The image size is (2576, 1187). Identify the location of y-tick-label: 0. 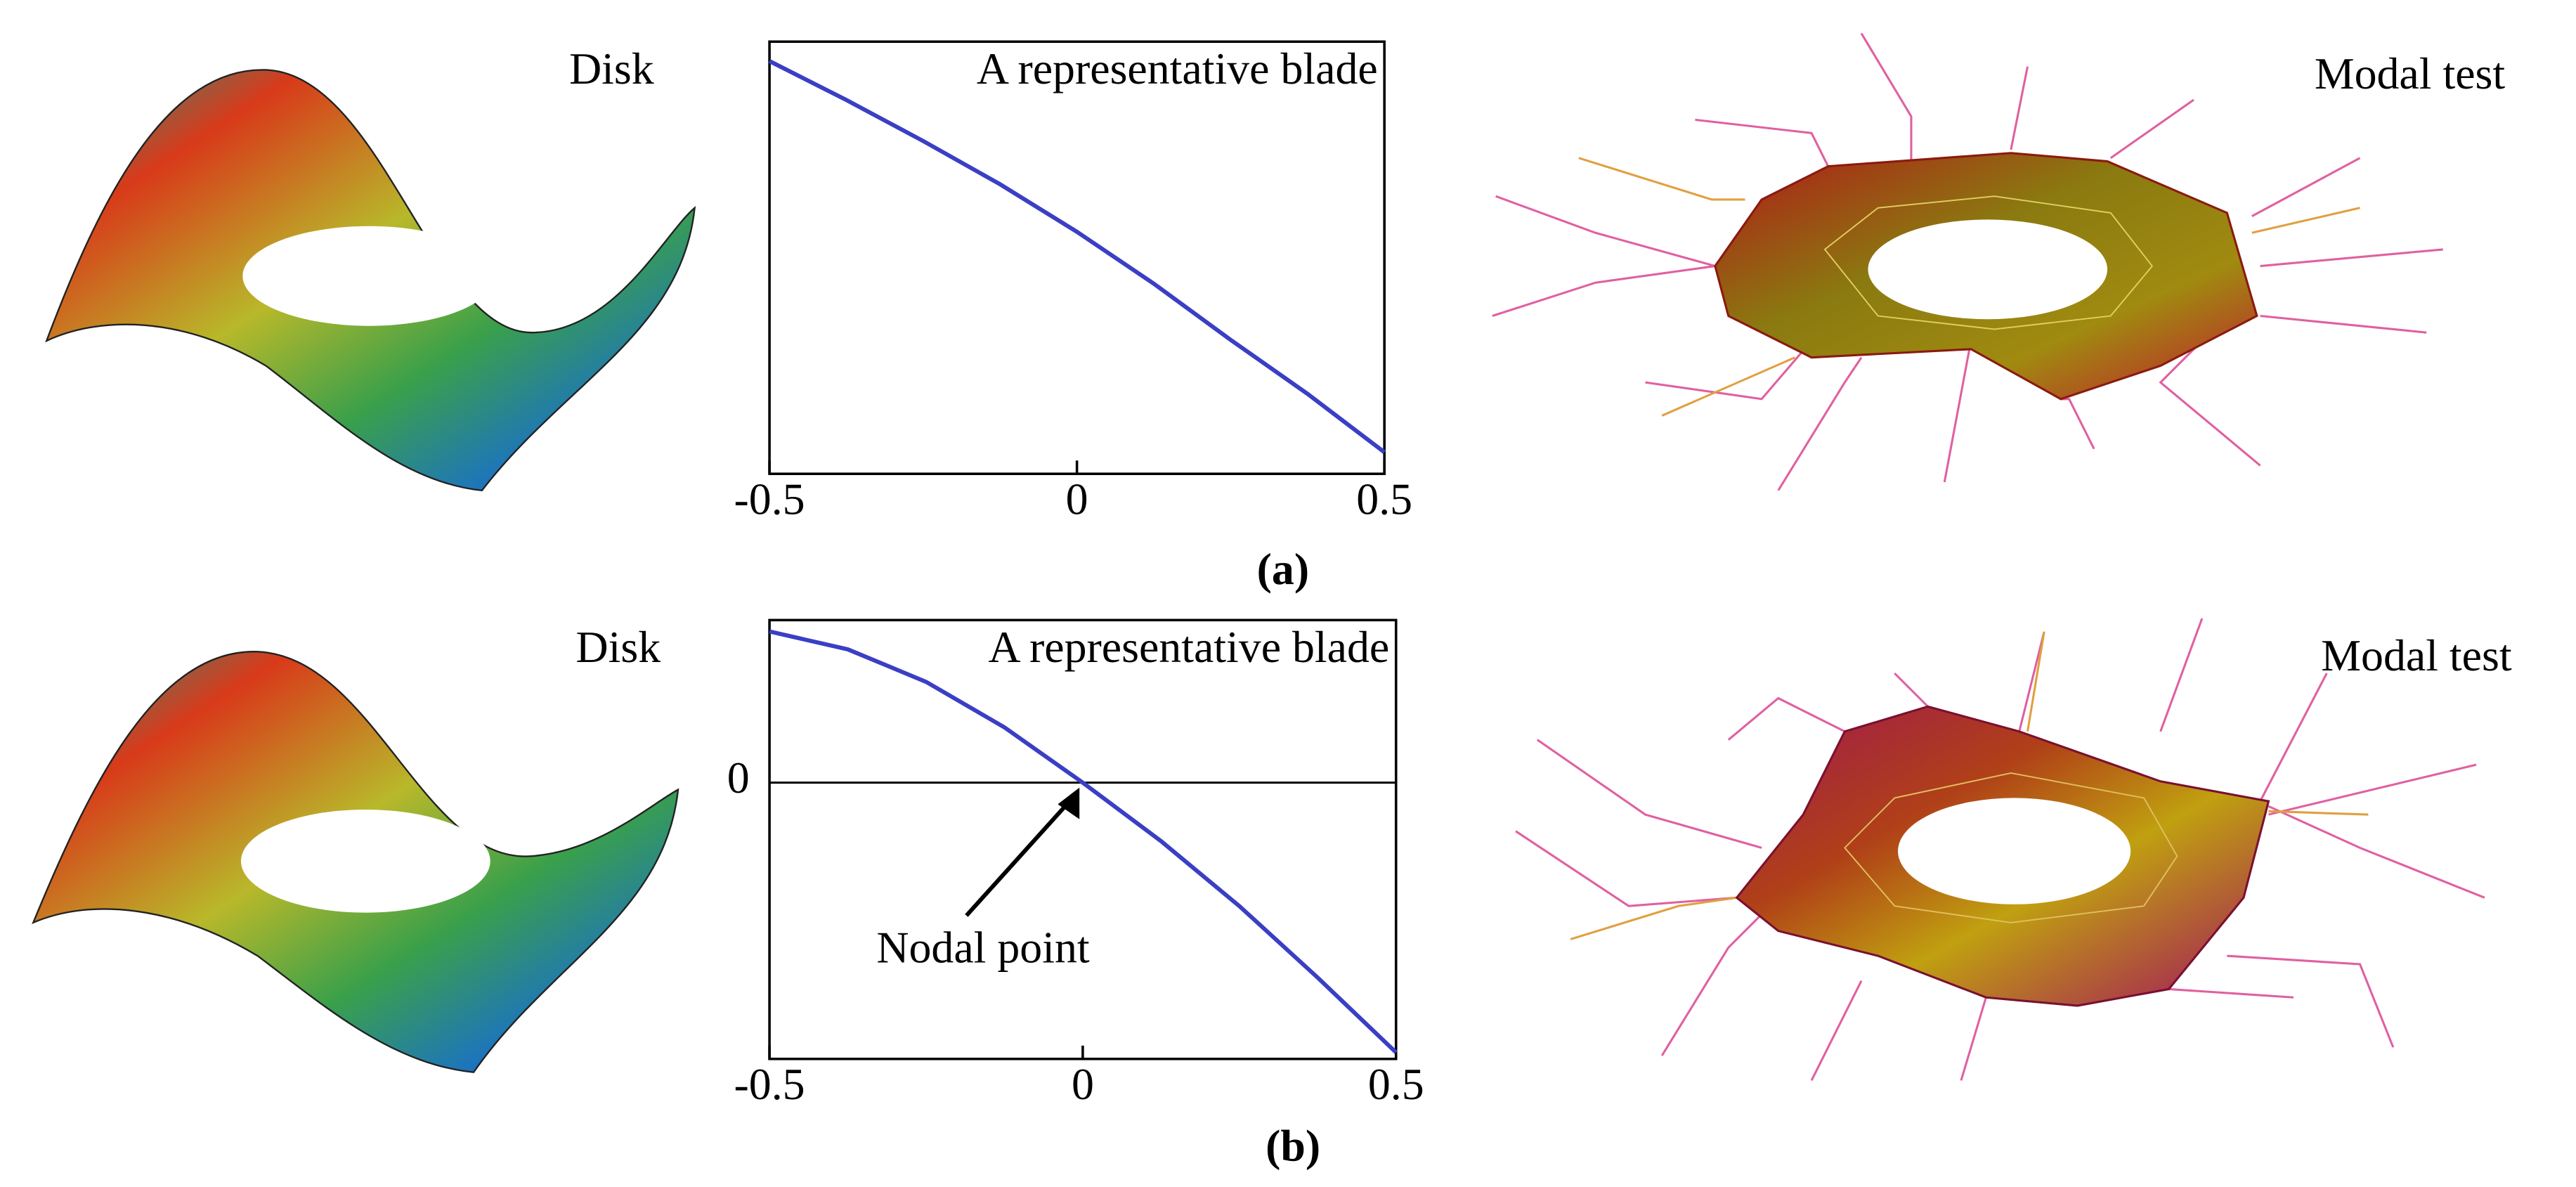
(738, 778).